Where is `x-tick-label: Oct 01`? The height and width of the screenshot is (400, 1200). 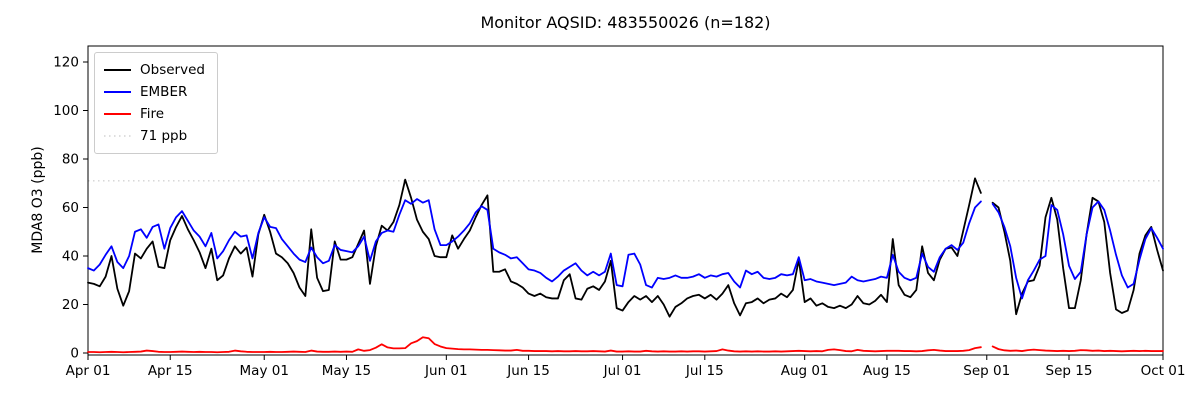 x-tick-label: Oct 01 is located at coordinates (1163, 371).